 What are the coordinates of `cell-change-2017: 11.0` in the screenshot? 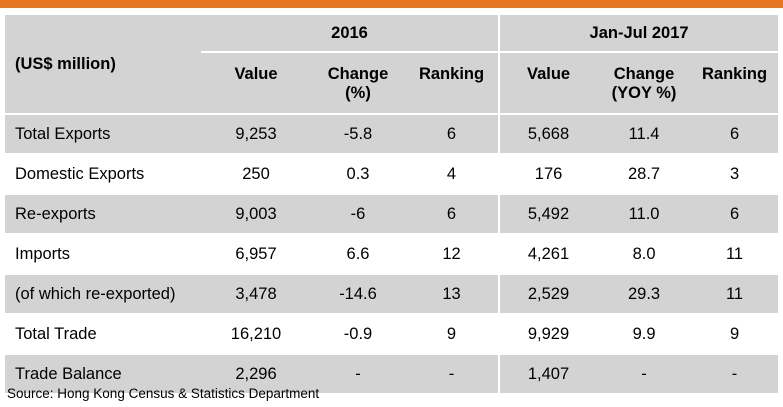 It's located at (644, 213).